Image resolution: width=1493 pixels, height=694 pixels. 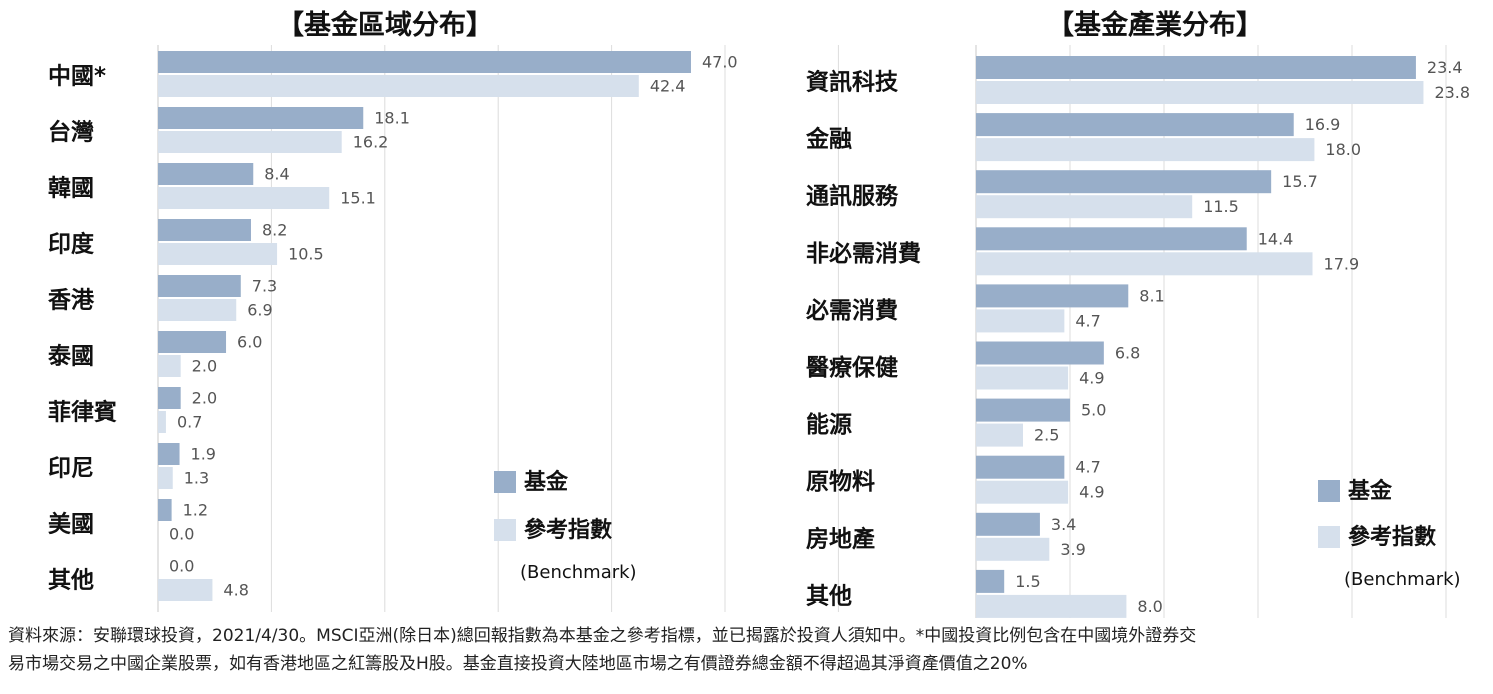 I want to click on chart2-data-label: 18.0, so click(x=1343, y=149).